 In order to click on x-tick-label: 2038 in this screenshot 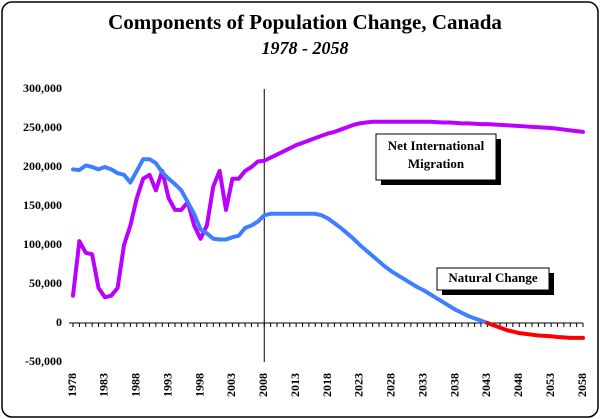, I will do `click(454, 385)`.